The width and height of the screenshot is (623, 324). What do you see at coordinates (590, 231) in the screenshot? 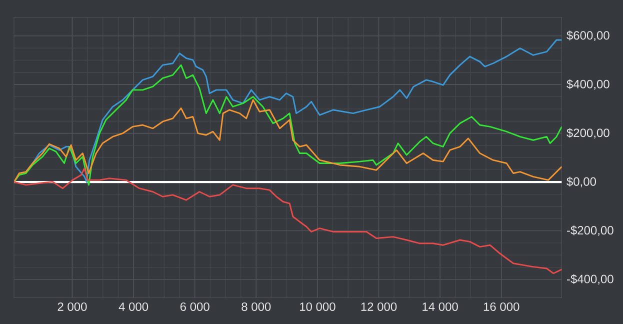
I see `y-tick-label: -$200,00` at bounding box center [590, 231].